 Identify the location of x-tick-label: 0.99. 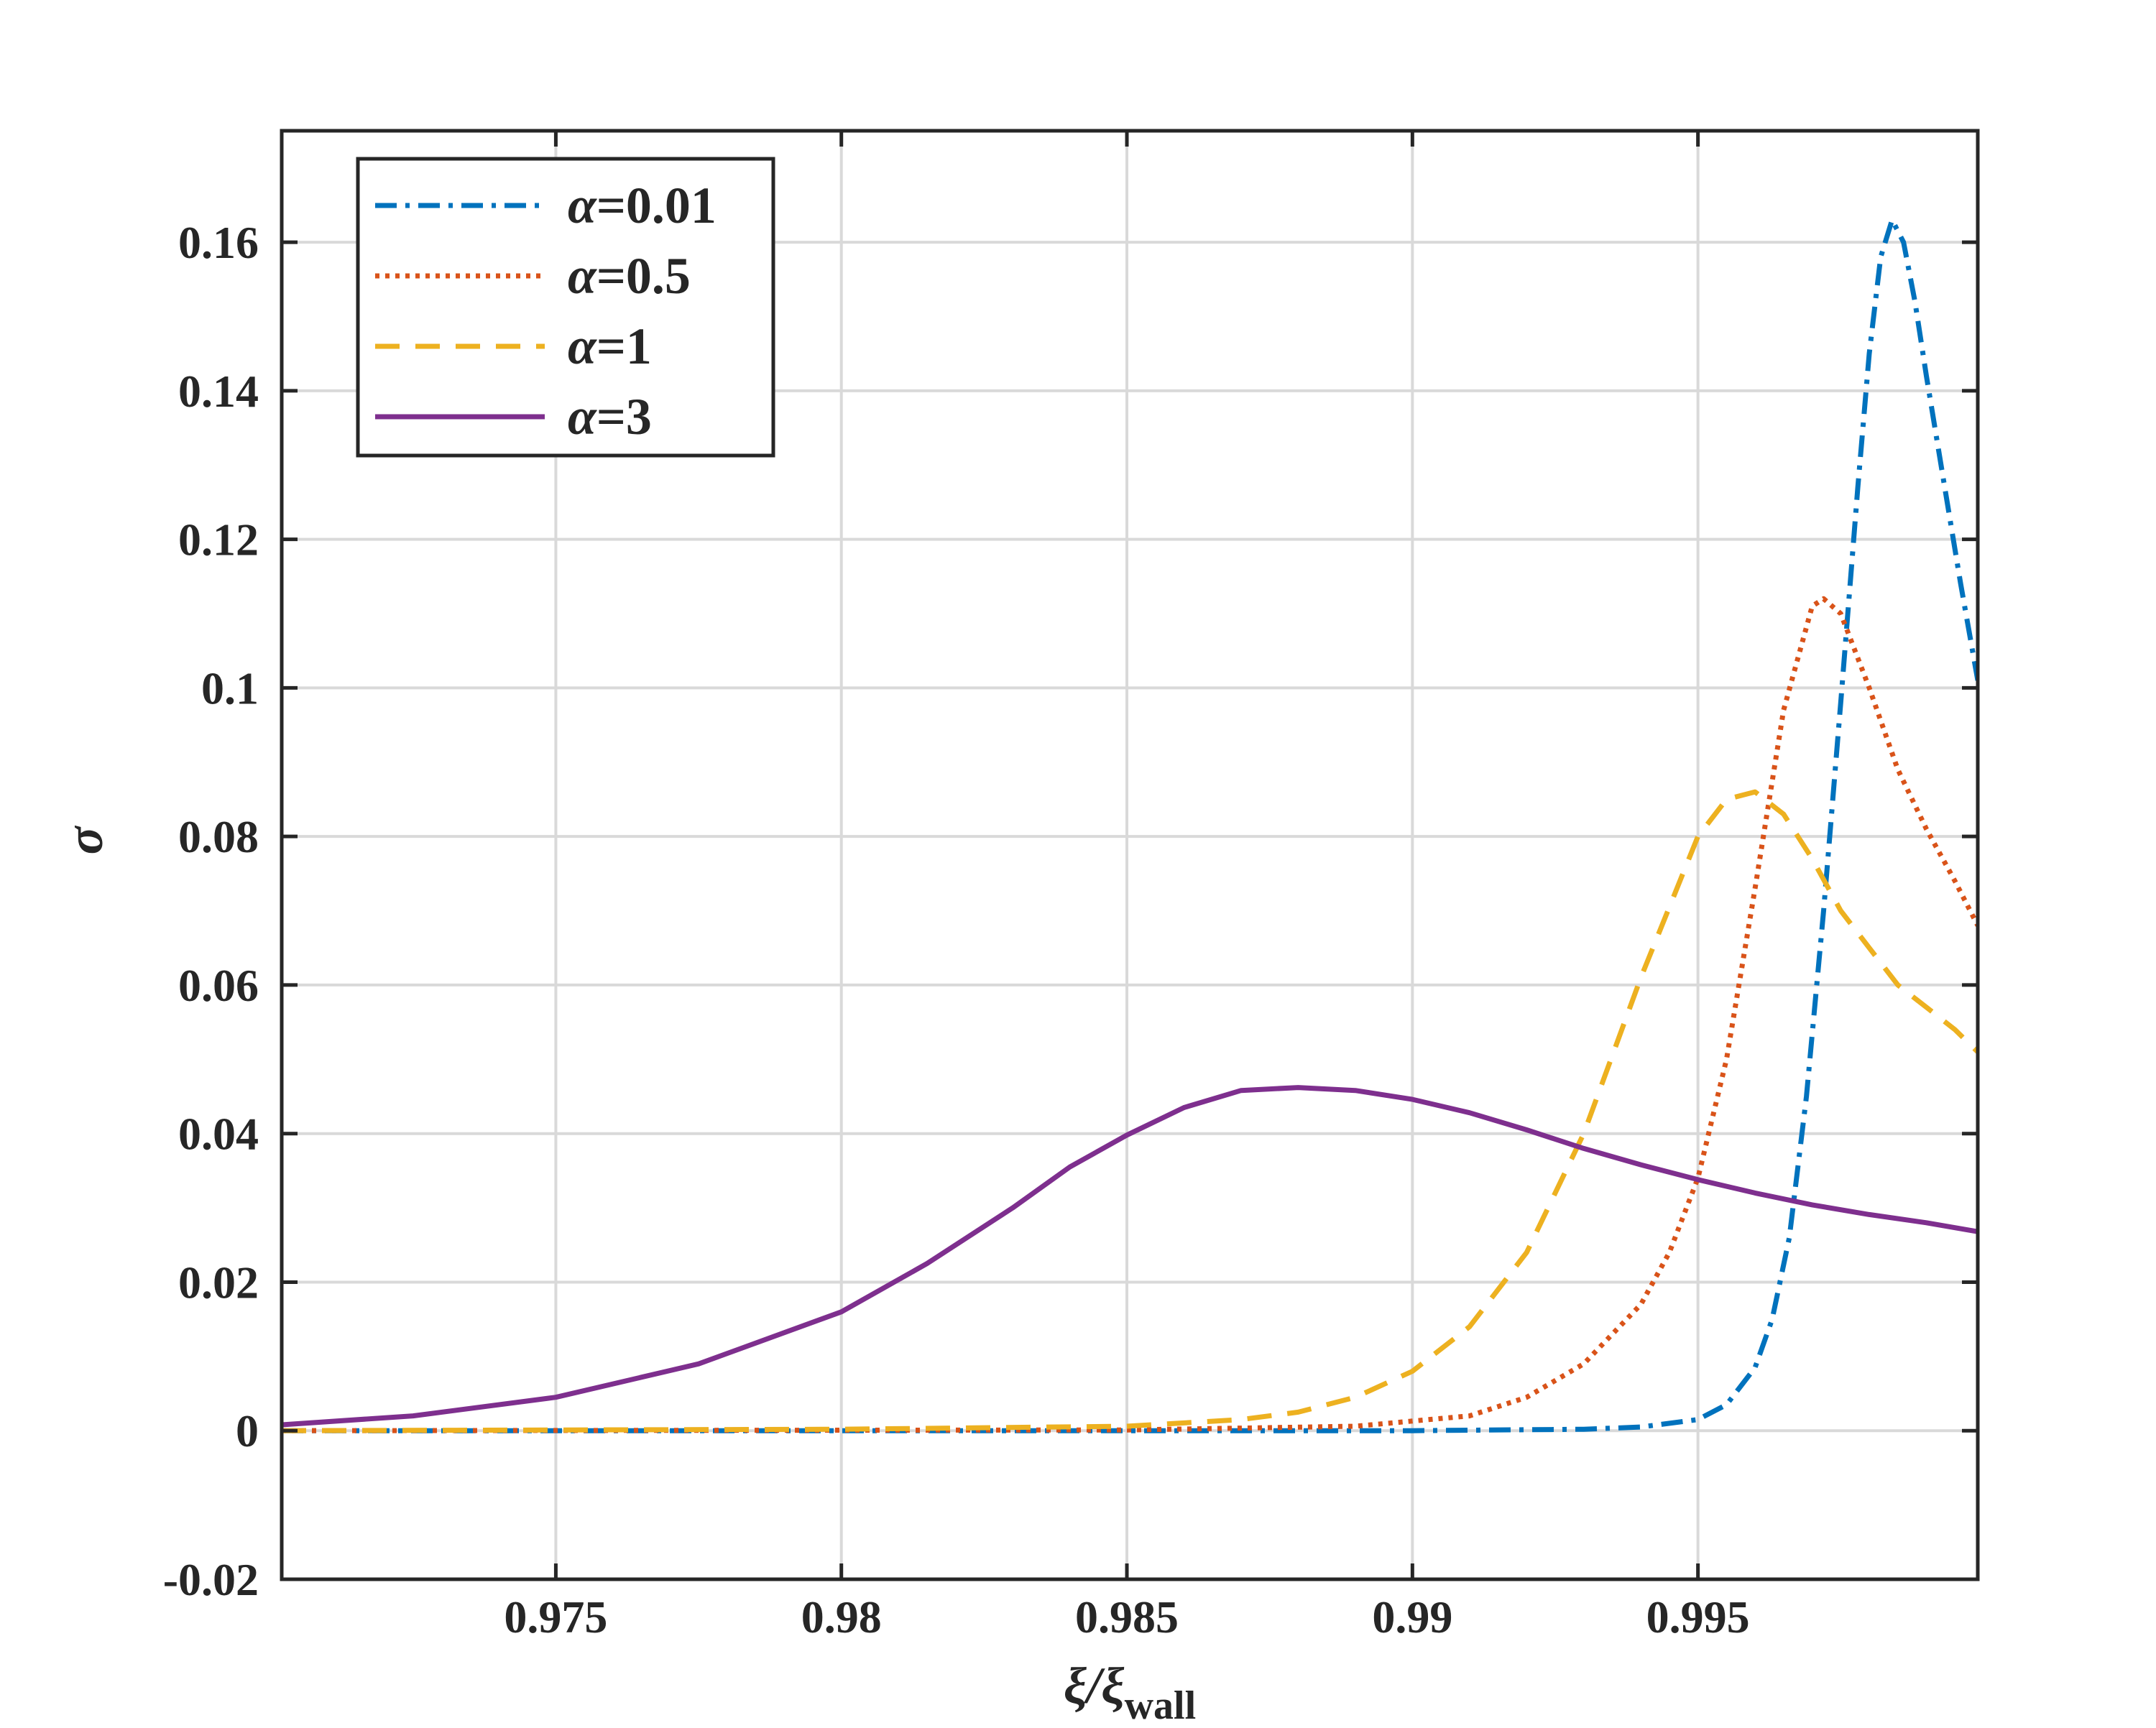
(1412, 1616).